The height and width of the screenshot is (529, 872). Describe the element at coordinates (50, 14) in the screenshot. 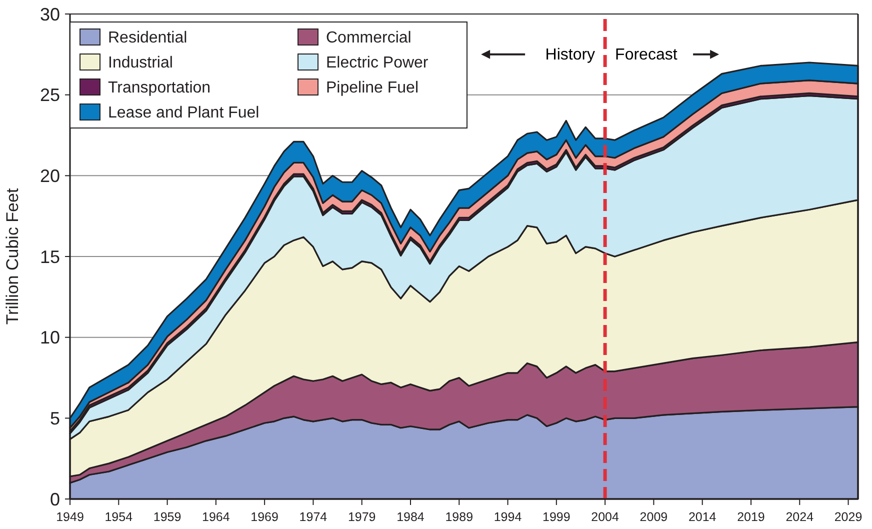

I see `y-tick-label: 30` at that location.